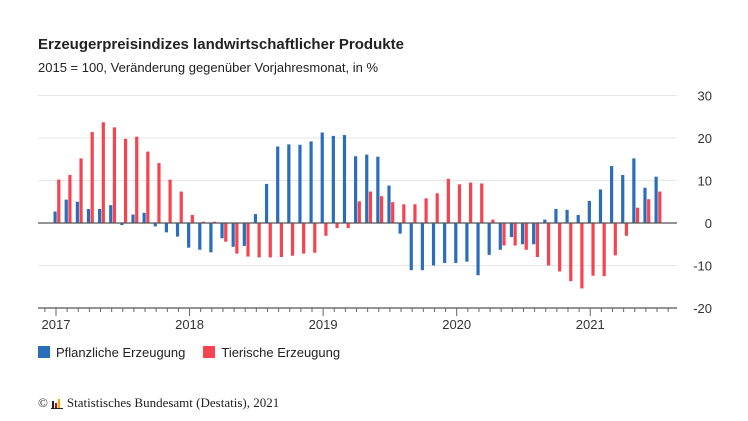 The height and width of the screenshot is (421, 748). I want to click on y-tick-label: 30, so click(705, 96).